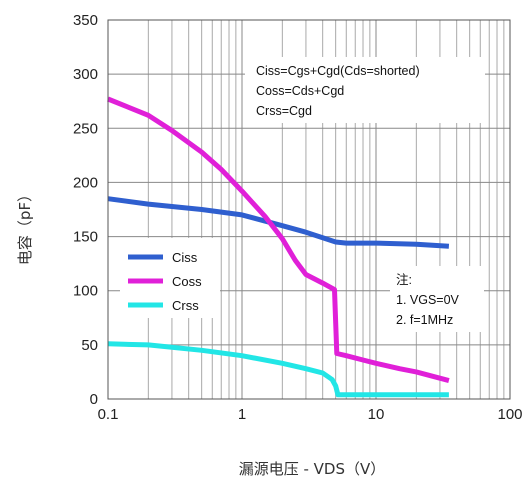  What do you see at coordinates (376, 414) in the screenshot?
I see `x-tick-label: 10` at bounding box center [376, 414].